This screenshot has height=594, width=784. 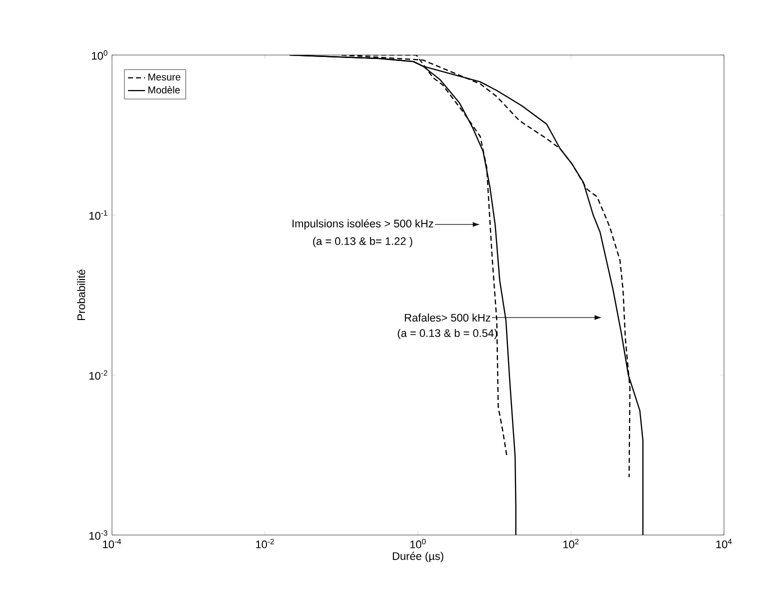 I want to click on y-tick-label: 10$^{-1}$, so click(x=98, y=215).